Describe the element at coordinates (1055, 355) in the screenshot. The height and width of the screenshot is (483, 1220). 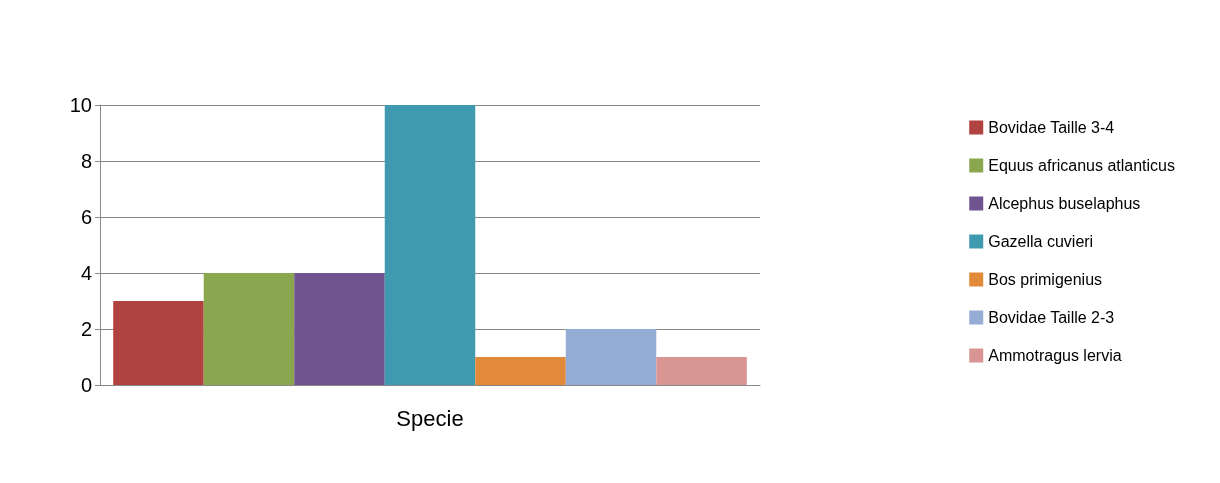
I see `legend-label: Ammotragus lervia` at that location.